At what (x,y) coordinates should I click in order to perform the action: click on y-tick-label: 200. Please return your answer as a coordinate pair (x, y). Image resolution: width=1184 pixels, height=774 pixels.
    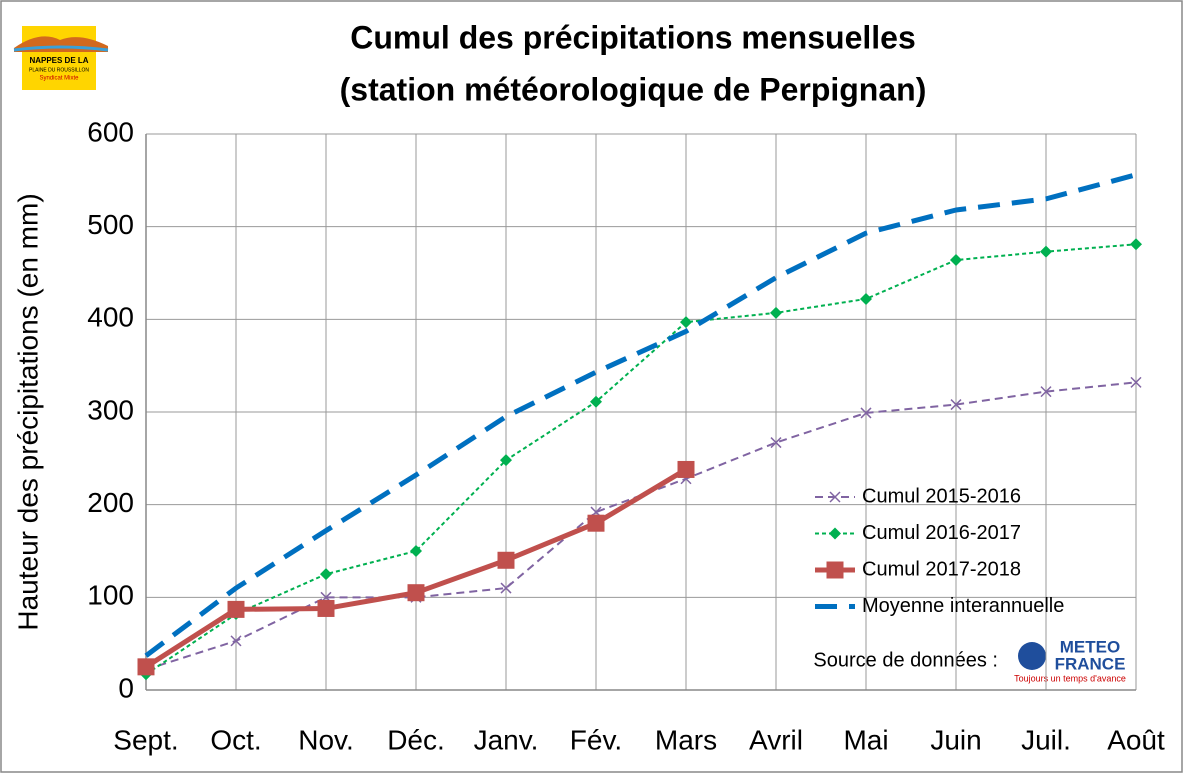
    Looking at the image, I should click on (110, 502).